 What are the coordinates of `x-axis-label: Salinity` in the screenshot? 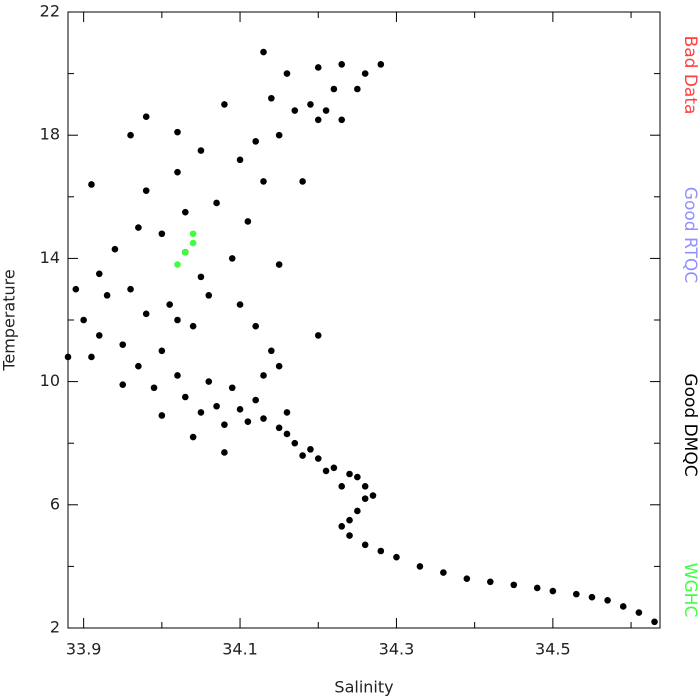 It's located at (363, 687).